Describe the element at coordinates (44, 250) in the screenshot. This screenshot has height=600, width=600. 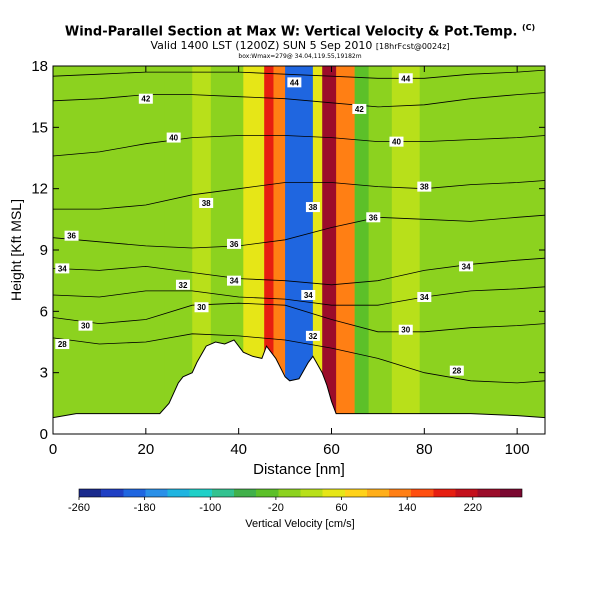
I see `y-tick-label-9: 9` at that location.